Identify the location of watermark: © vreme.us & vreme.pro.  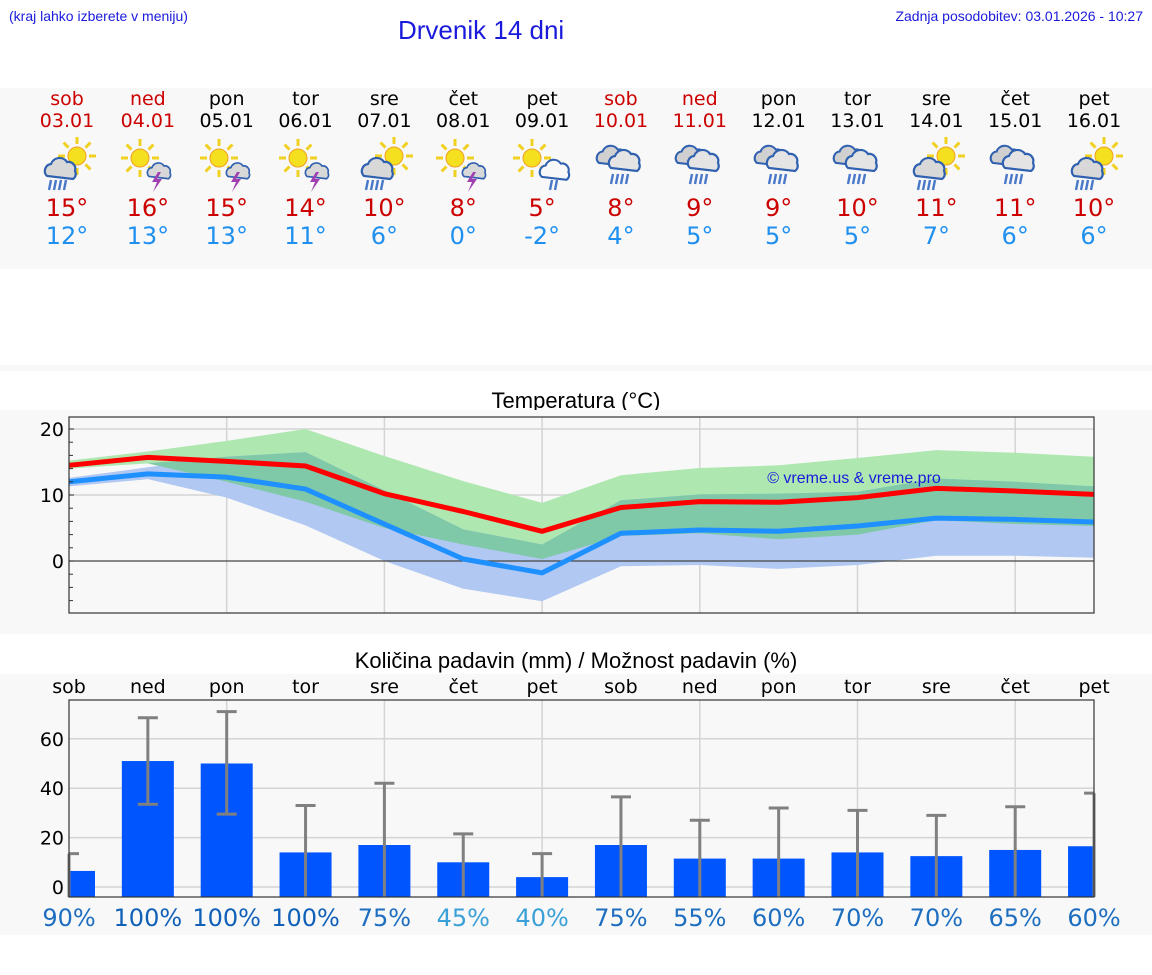
(854, 478).